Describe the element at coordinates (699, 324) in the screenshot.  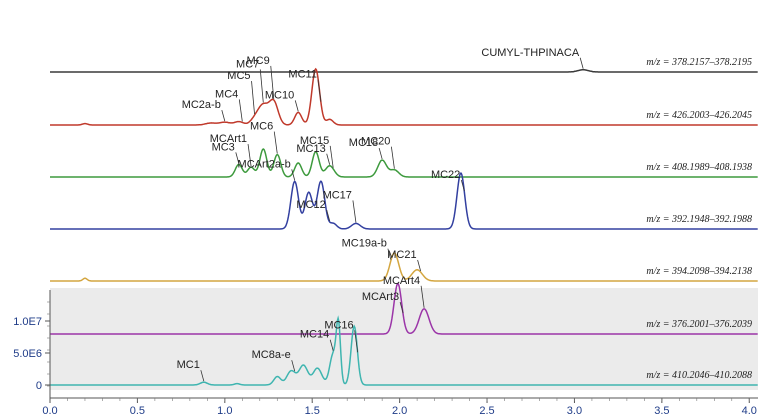
I see `mz-label: m/z = 376.2001–376.2039` at that location.